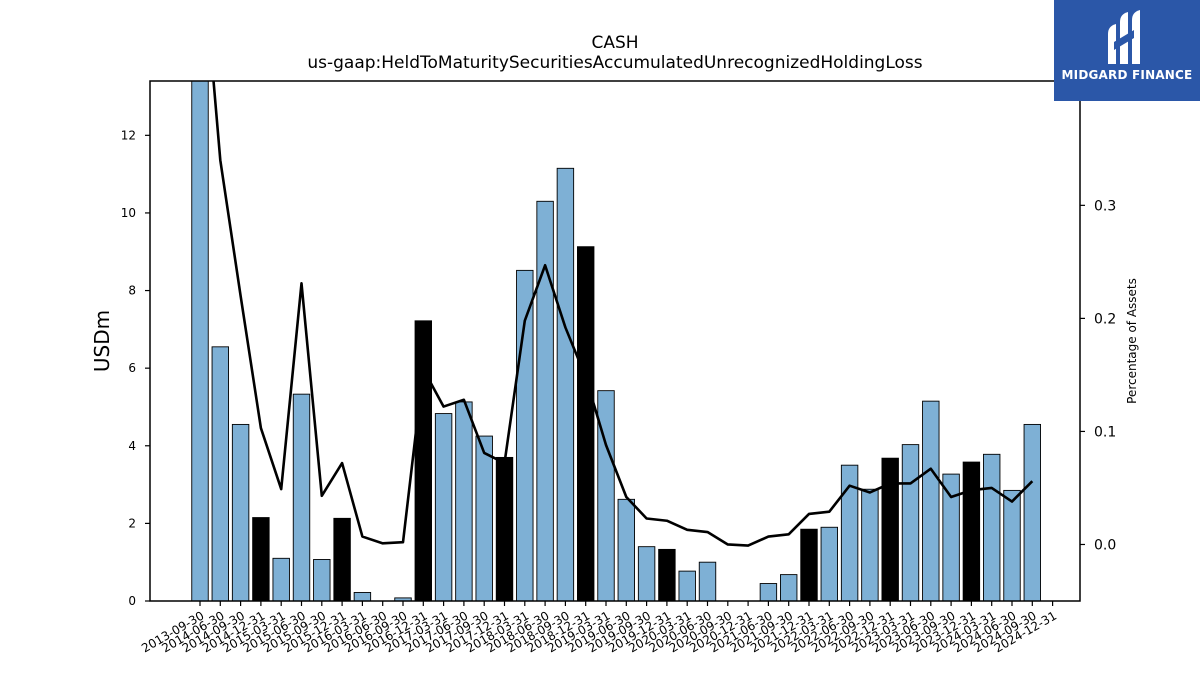 The image size is (1200, 675). I want to click on brand-name: MIDGARD FINANCE, so click(1127, 75).